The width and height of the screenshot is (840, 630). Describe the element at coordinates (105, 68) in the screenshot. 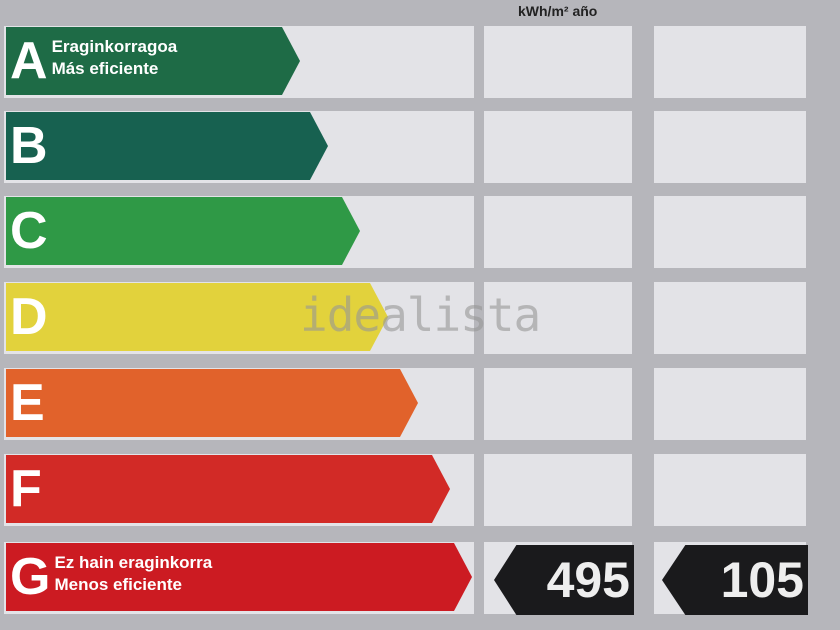

I see `rating-label-es: Más eficiente` at that location.